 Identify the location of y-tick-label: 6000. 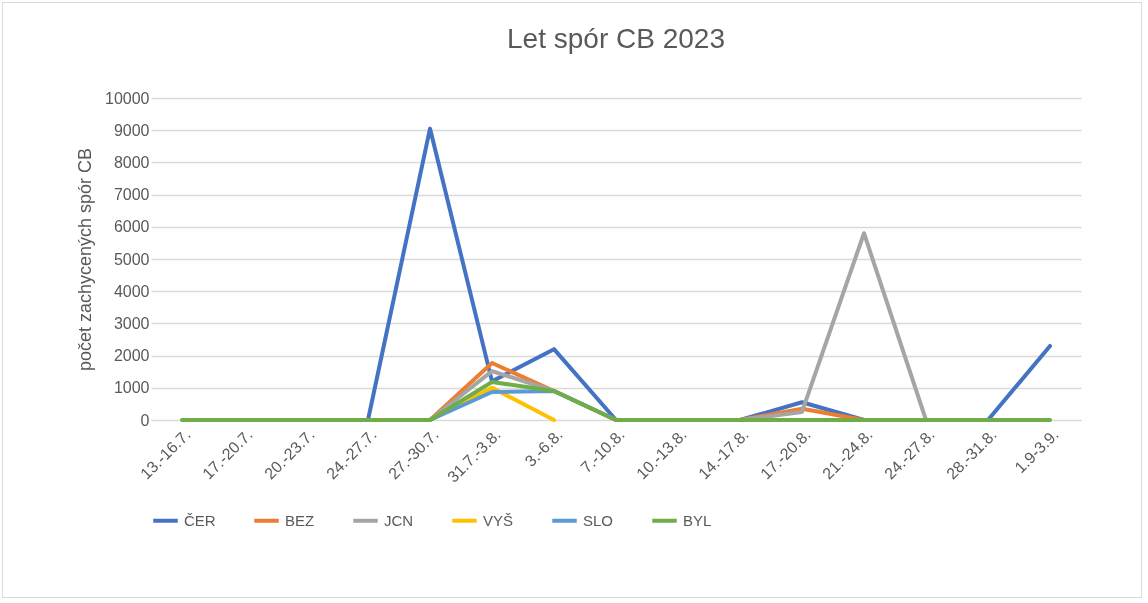
(131, 227).